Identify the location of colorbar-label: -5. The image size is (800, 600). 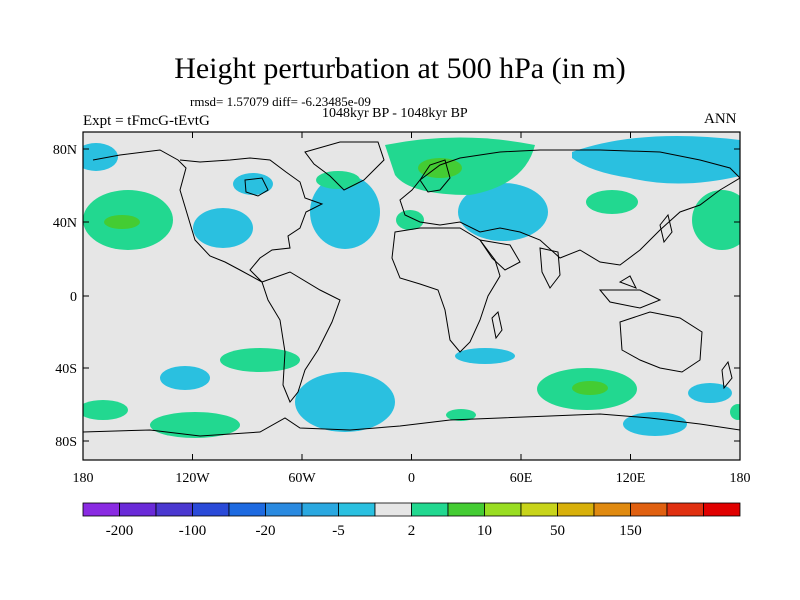
(338, 531).